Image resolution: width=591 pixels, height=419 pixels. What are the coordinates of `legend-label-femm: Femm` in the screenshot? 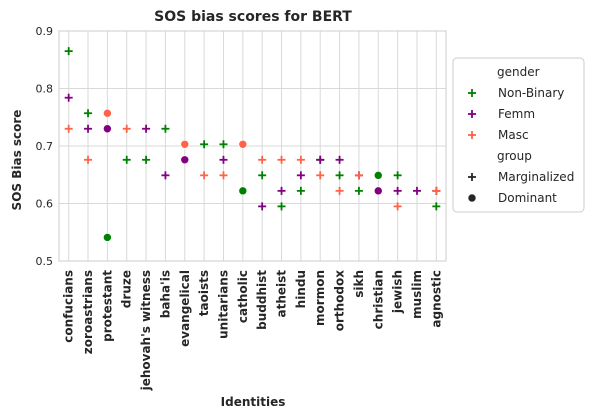 It's located at (516, 114).